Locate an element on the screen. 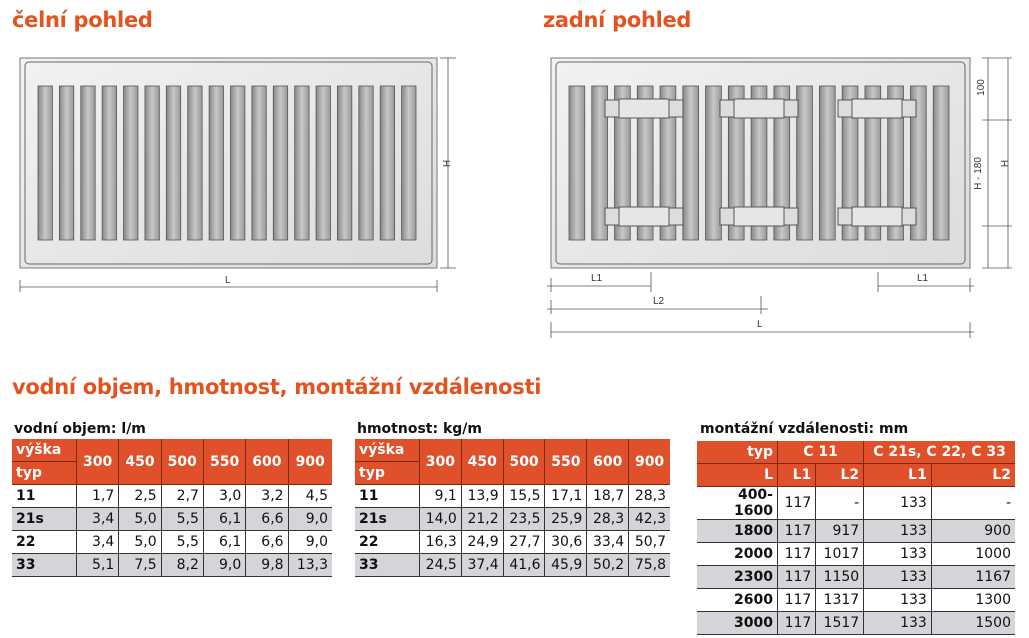 Image resolution: width=1029 pixels, height=638 pixels. value-cell: 23,5 is located at coordinates (524, 519).